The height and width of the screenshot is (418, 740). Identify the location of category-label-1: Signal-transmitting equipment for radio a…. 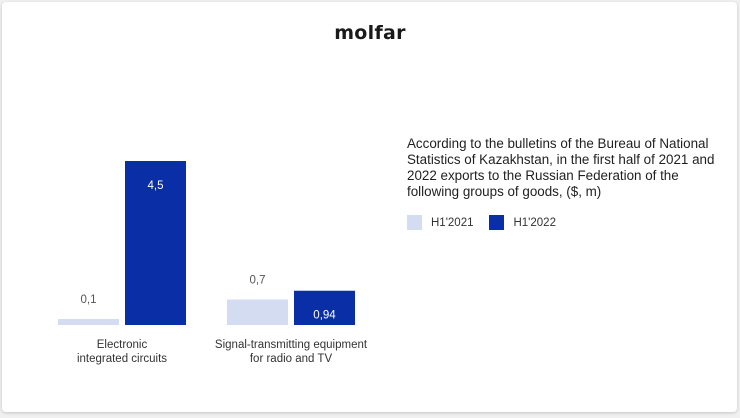
(291, 352).